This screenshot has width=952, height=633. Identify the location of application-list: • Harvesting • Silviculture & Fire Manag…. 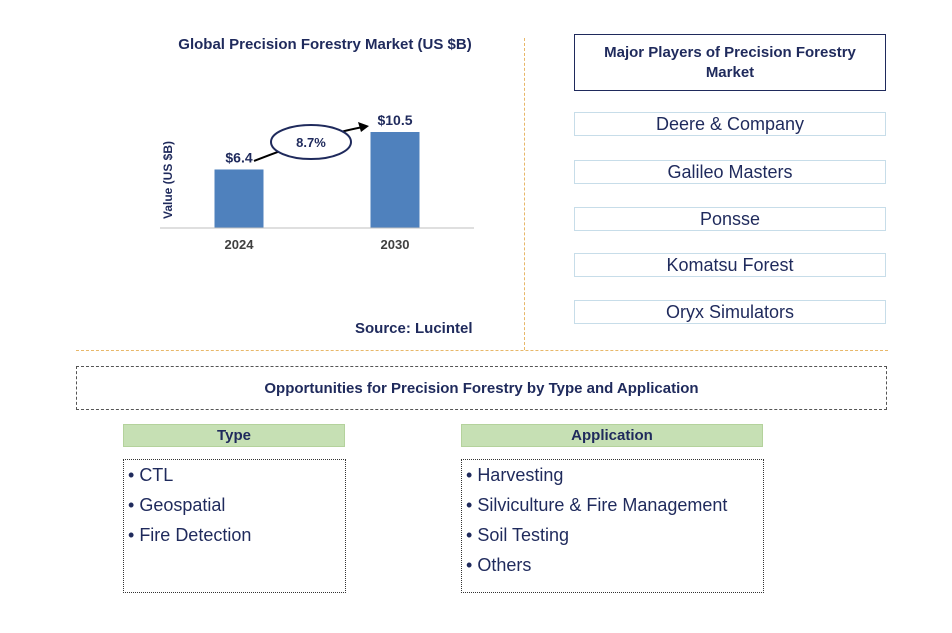
(612, 526).